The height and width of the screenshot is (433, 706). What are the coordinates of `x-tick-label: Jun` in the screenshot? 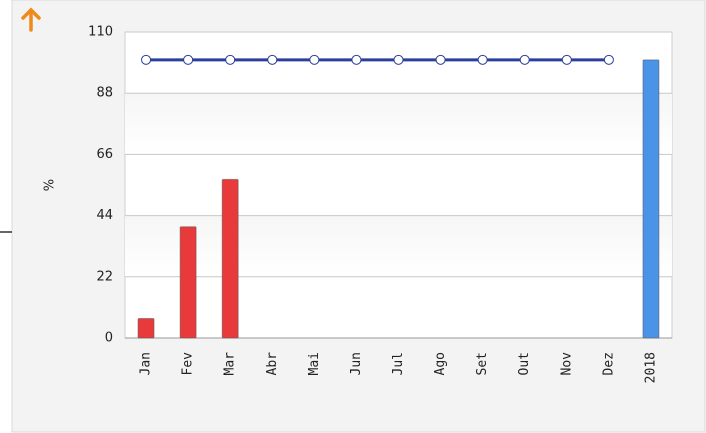 It's located at (356, 363).